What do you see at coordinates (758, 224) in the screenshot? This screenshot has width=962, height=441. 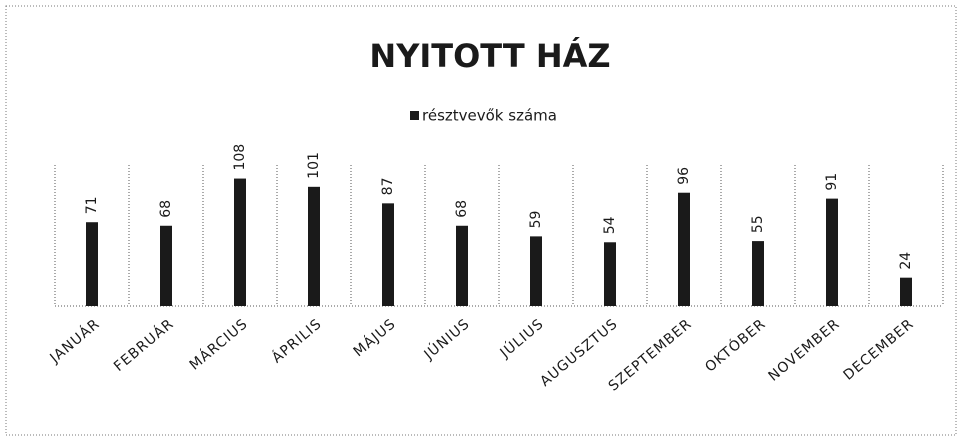 I see `data-label: 55` at bounding box center [758, 224].